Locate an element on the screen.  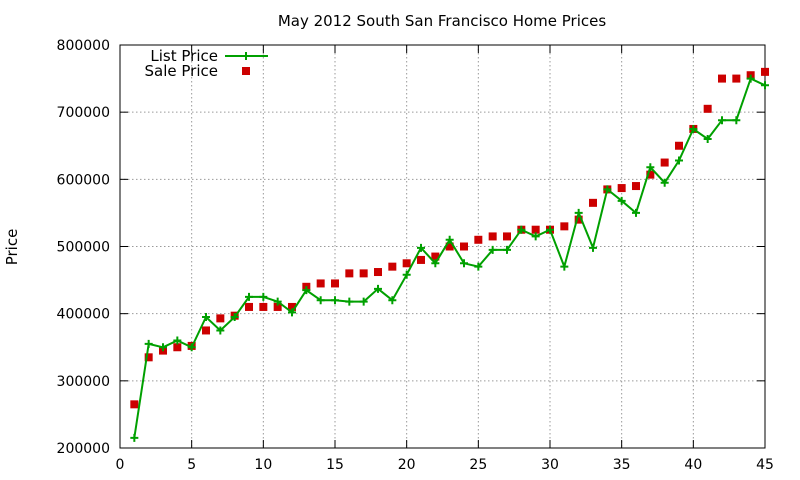
y-tick-label: 200000 is located at coordinates (83, 449).